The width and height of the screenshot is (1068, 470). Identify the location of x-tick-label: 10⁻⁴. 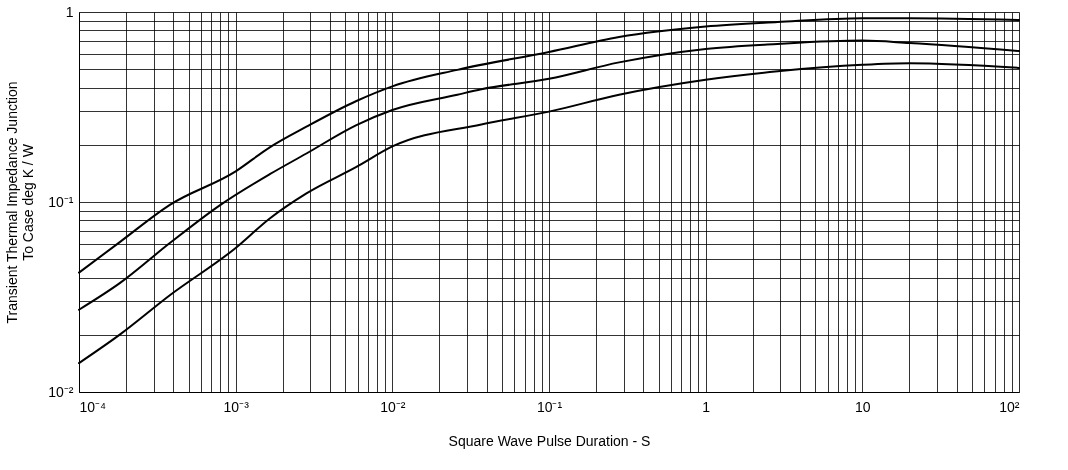
(93, 406).